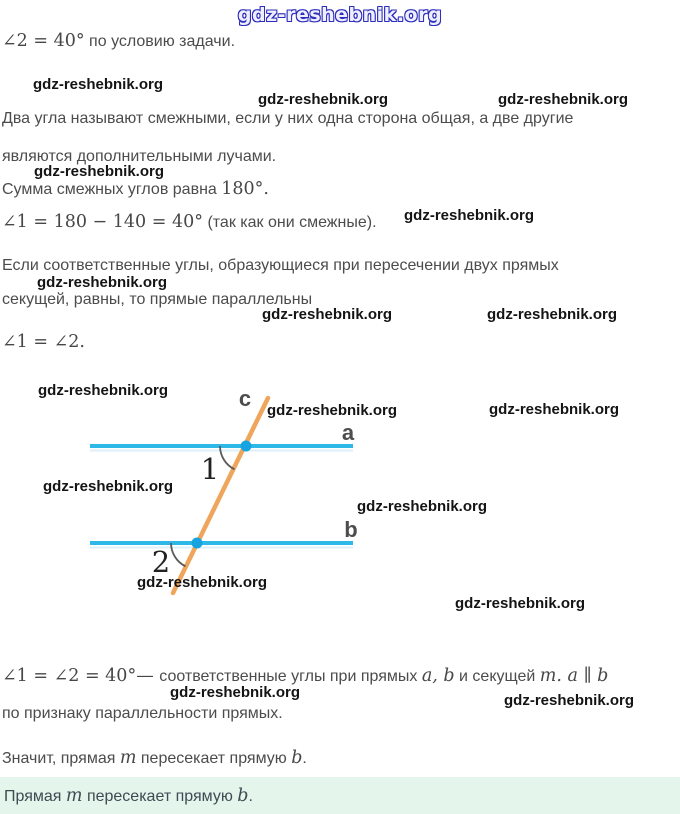 This screenshot has height=814, width=680. Describe the element at coordinates (497, 676) in the screenshot. I see `text-segment: и секущей` at that location.